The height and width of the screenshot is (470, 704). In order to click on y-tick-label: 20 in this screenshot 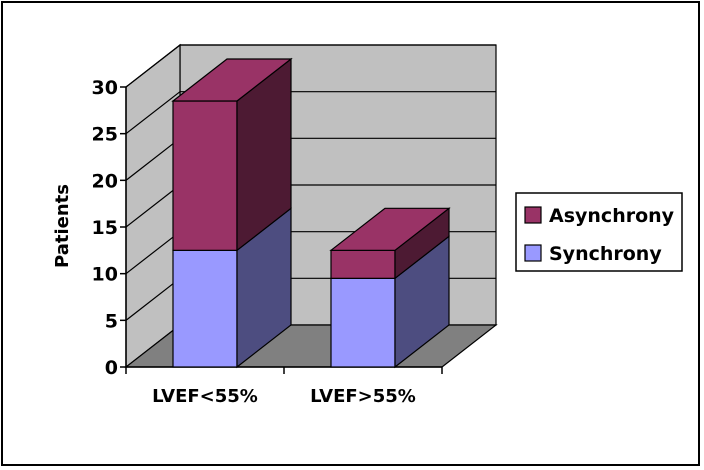, I will do `click(105, 181)`.